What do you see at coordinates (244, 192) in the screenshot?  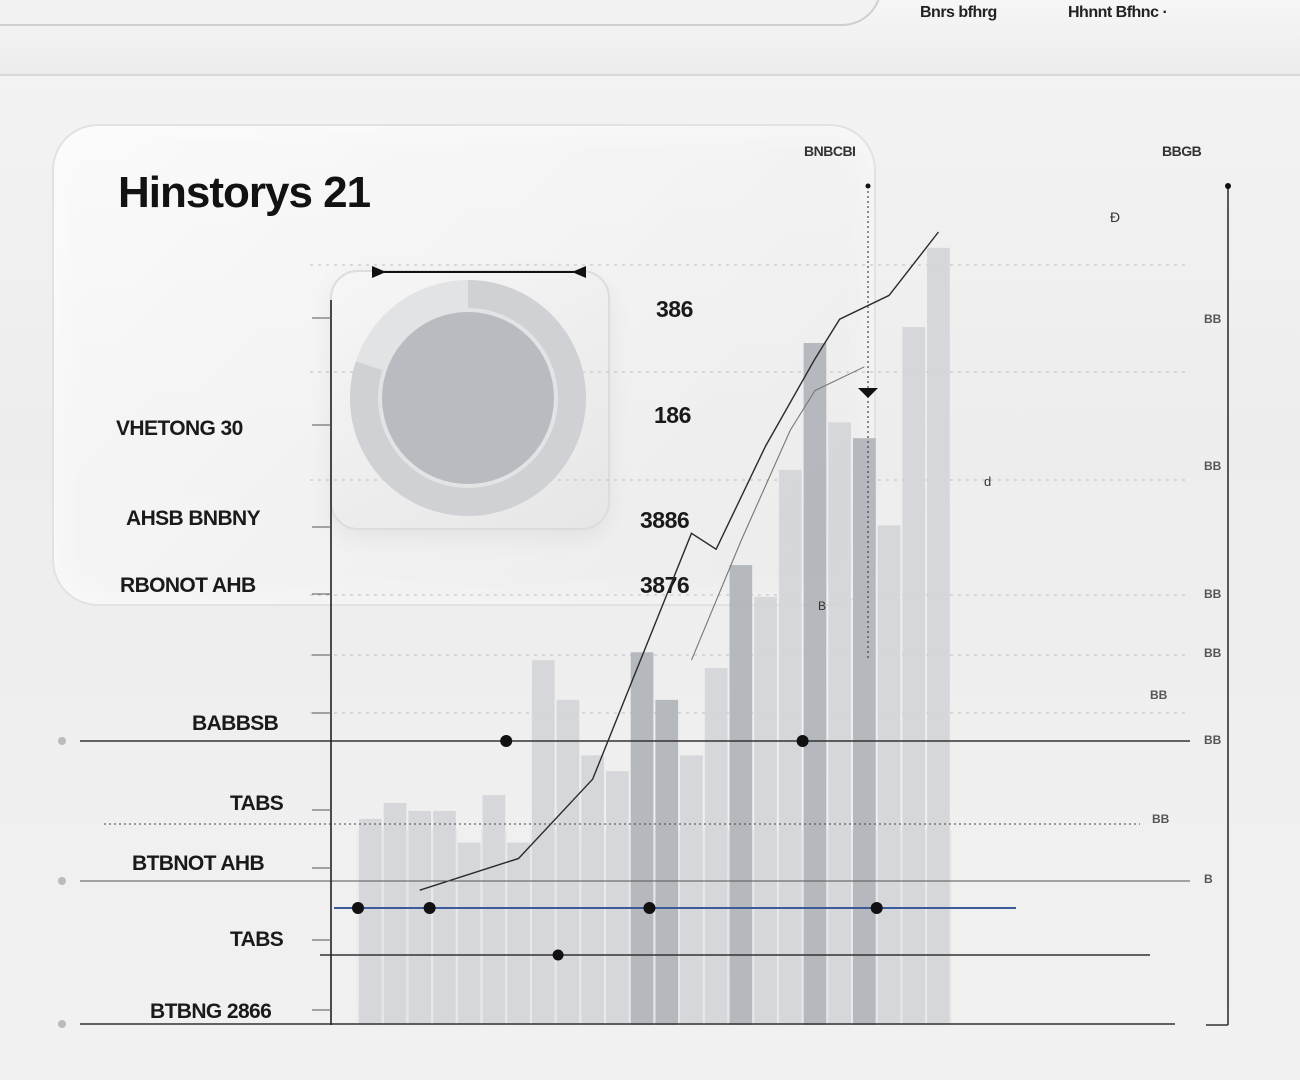 I see `page-title: Hinstorys 21` at bounding box center [244, 192].